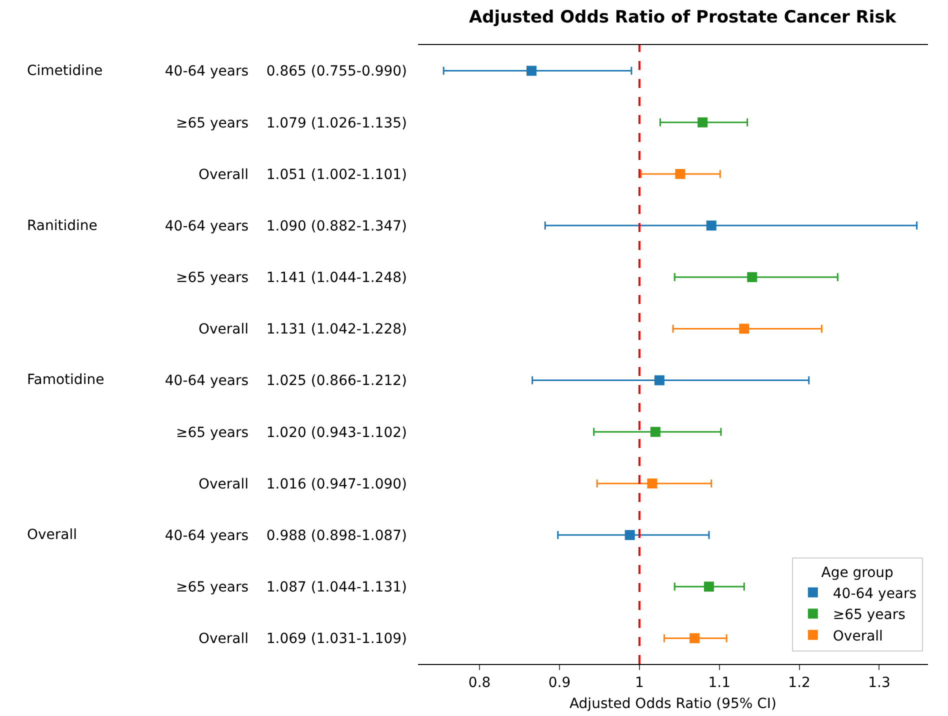  I want to click on legend-label: 40-64 years, so click(874, 594).